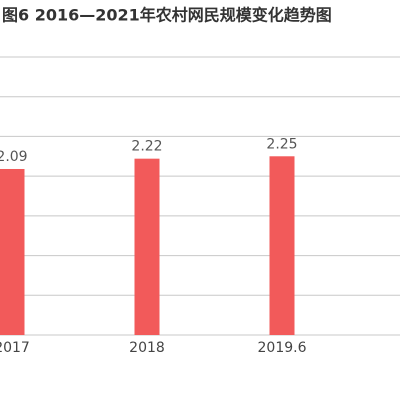  Describe the element at coordinates (14, 157) in the screenshot. I see `value-label: 2.09` at that location.